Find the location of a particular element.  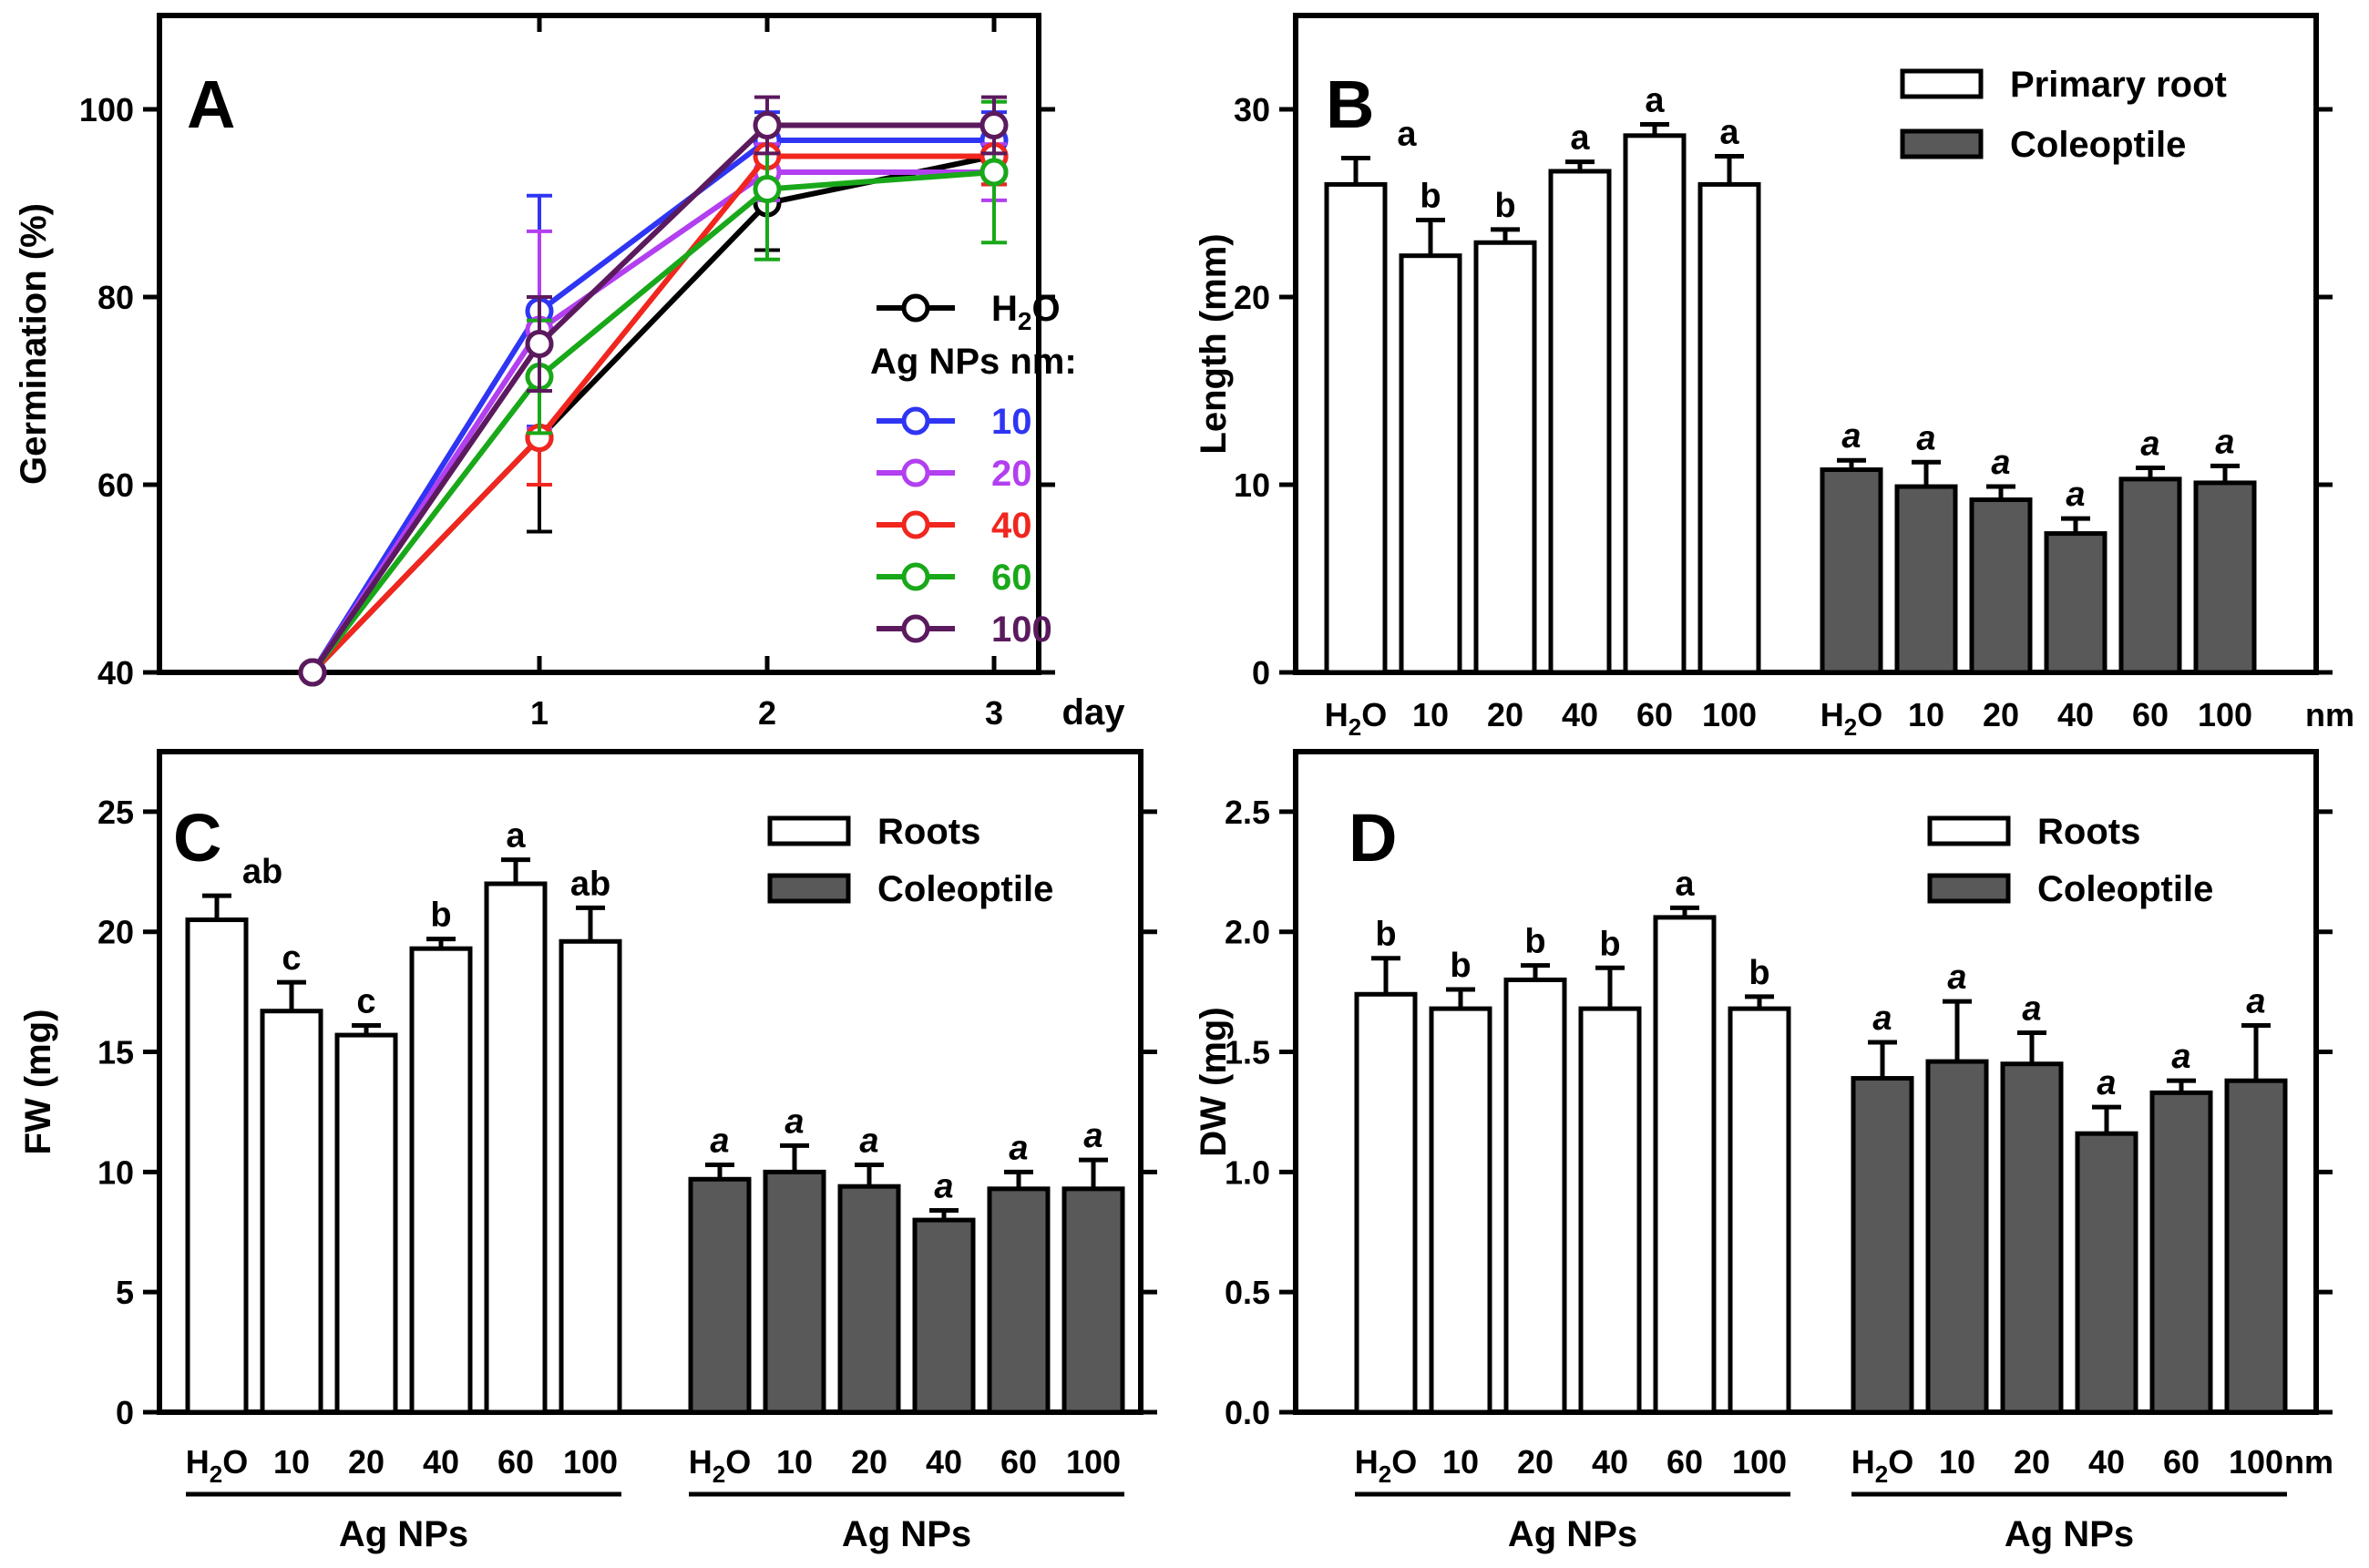

y-tick-label: 0 is located at coordinates (125, 1412).